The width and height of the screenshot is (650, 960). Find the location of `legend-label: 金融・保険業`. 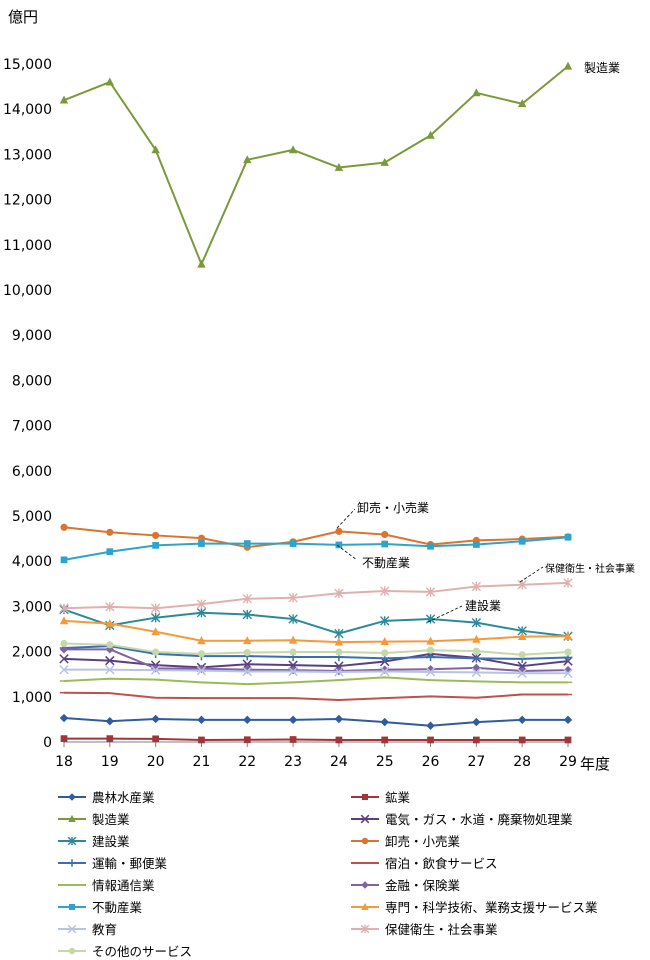

legend-label: 金融・保険業 is located at coordinates (423, 885).